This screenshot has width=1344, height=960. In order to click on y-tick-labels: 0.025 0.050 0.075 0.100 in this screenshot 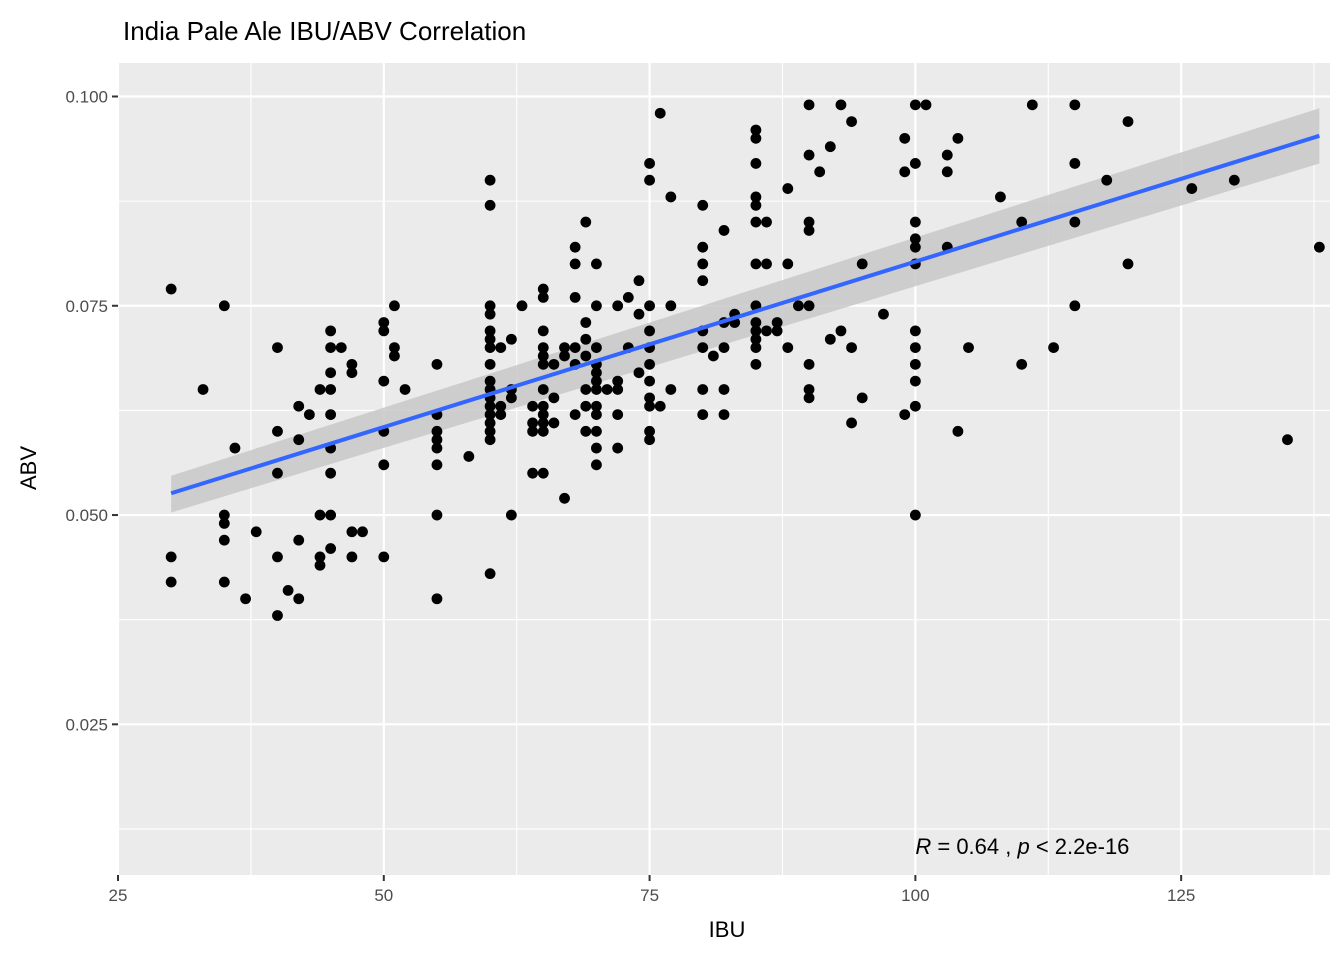, I will do `click(86, 410)`.